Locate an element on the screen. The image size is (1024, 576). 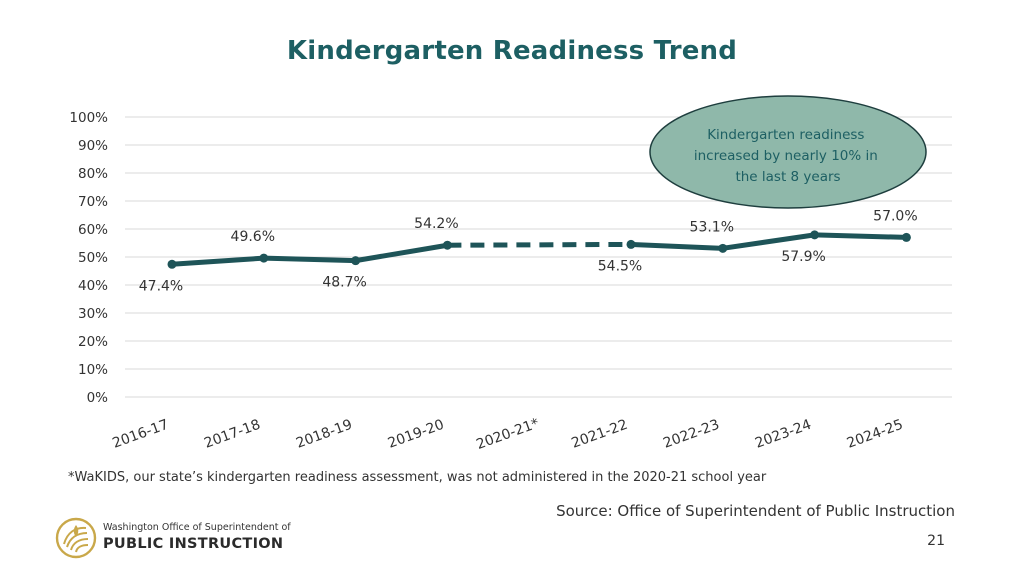
logo-text-line1: Washington Office of Superintendent of is located at coordinates (197, 527).